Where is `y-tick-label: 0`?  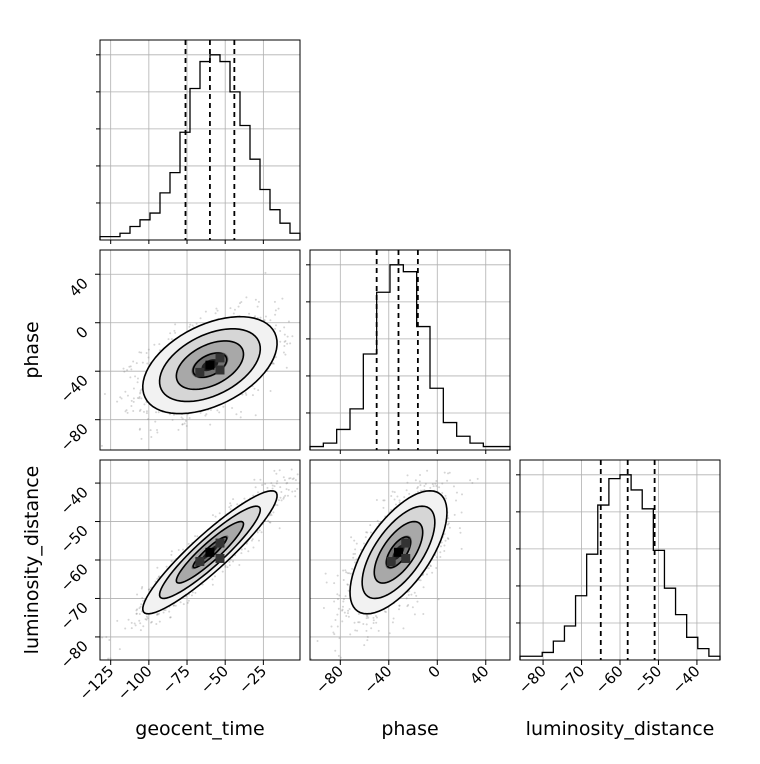
y-tick-label: 0 is located at coordinates (81, 332).